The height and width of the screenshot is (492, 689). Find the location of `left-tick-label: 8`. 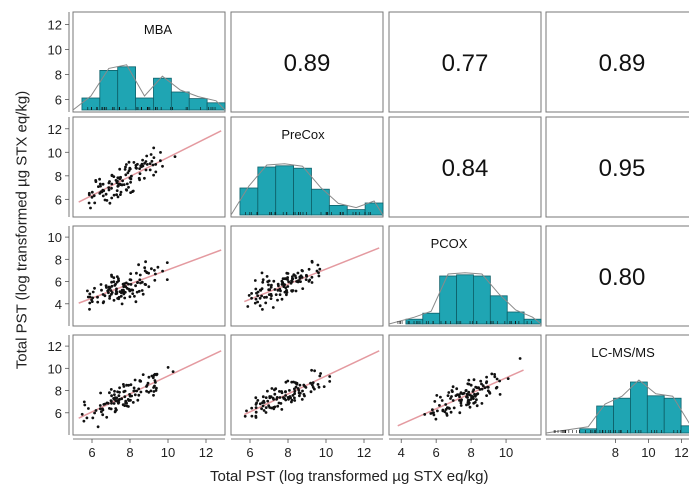

left-tick-label: 8 is located at coordinates (58, 75).